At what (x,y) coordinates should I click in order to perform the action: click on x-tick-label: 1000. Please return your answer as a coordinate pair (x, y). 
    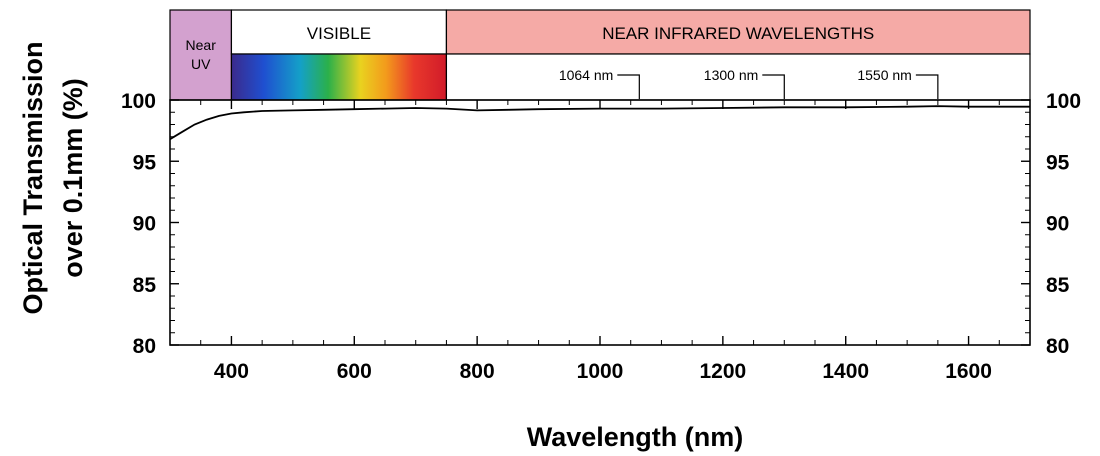
    Looking at the image, I should click on (600, 371).